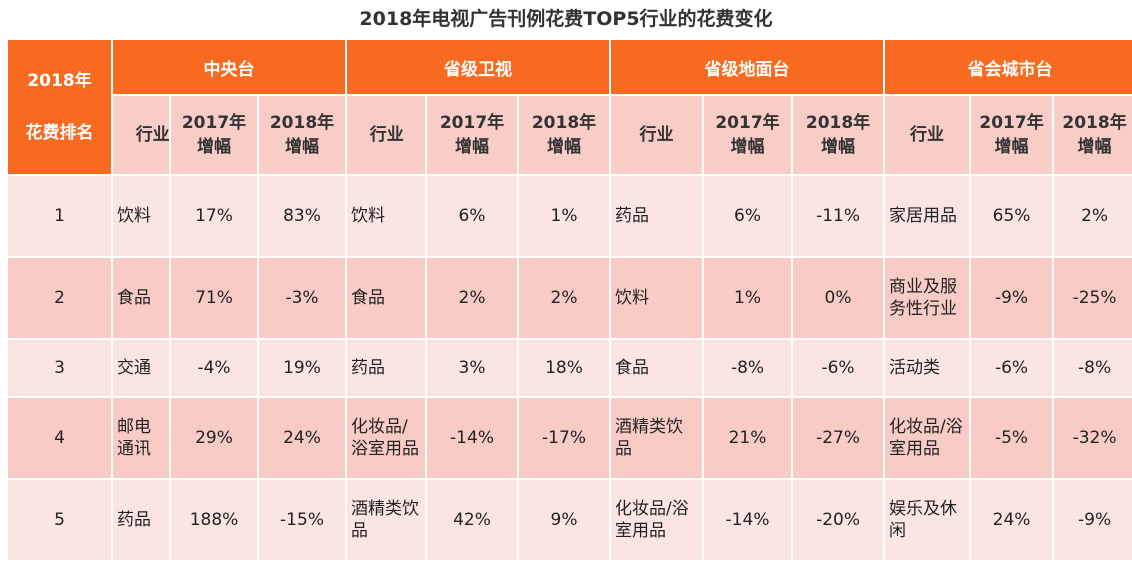  What do you see at coordinates (229, 67) in the screenshot?
I see `group-header-cctv: 中央台` at bounding box center [229, 67].